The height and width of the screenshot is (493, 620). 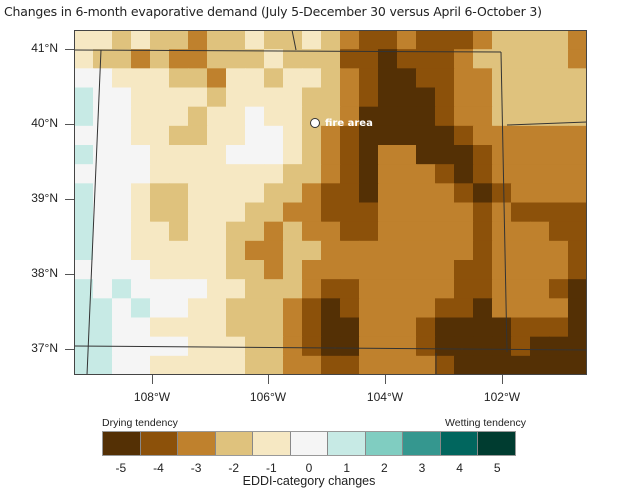 I want to click on color-bar, so click(x=309, y=443).